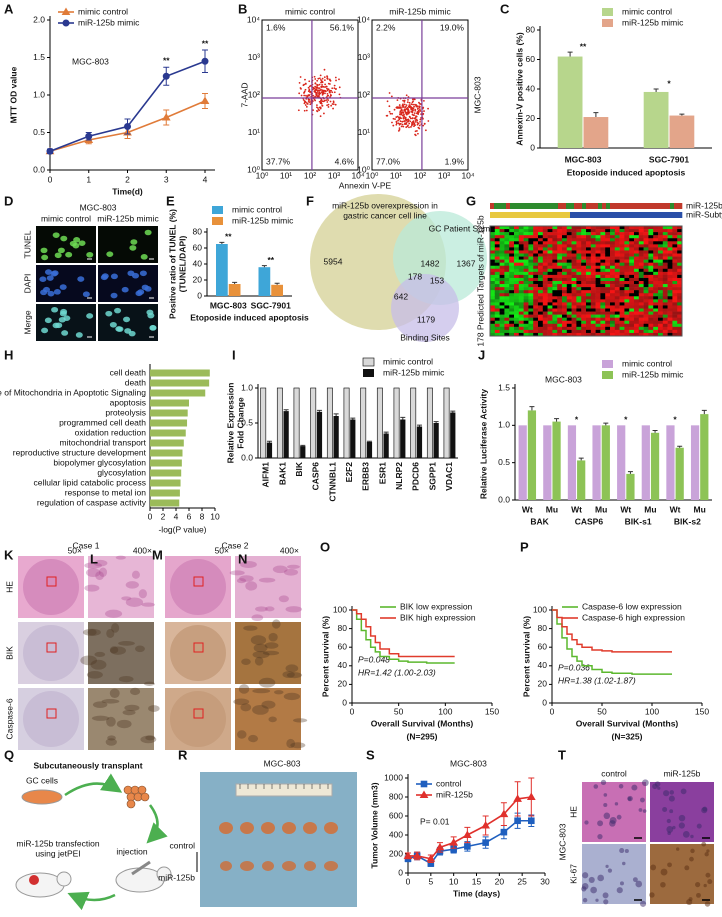 This screenshot has height=917, width=722. I want to click on x-axis-label: Annexin V-PE, so click(365, 185).